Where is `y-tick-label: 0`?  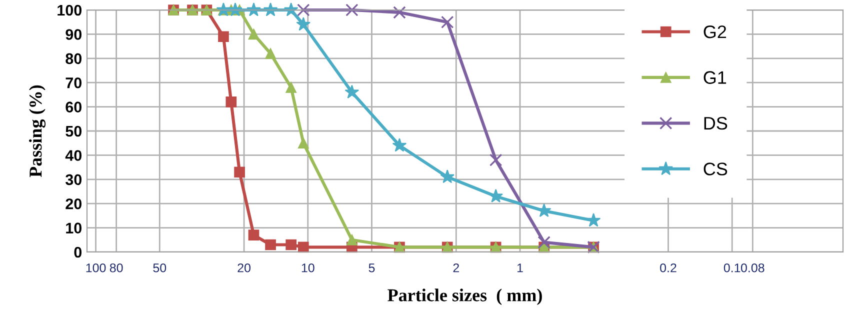 y-tick-label: 0 is located at coordinates (78, 252).